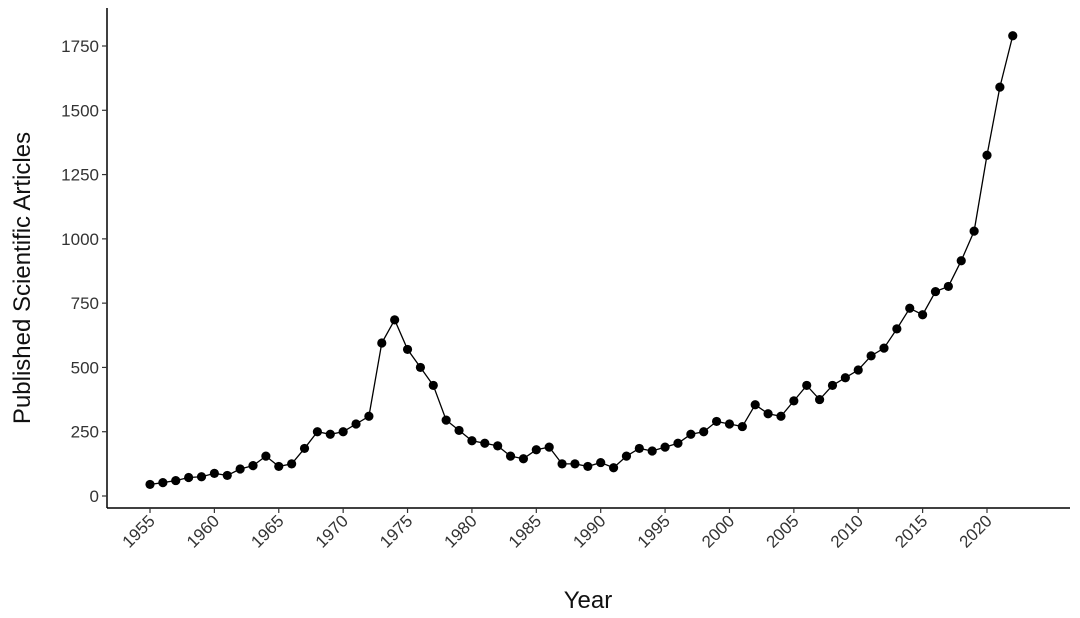 Image resolution: width=1080 pixels, height=618 pixels. I want to click on data-point-2022, so click(1013, 36).